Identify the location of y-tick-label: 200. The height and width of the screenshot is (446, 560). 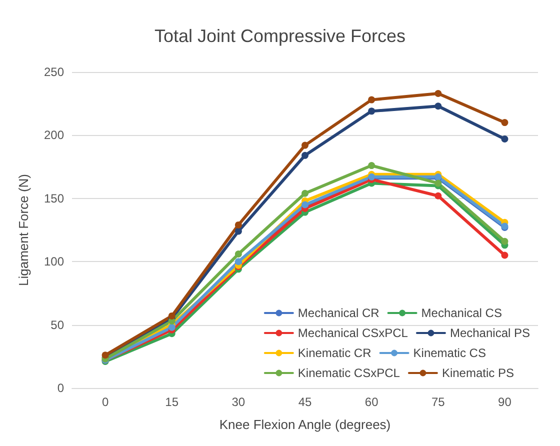
(54, 135).